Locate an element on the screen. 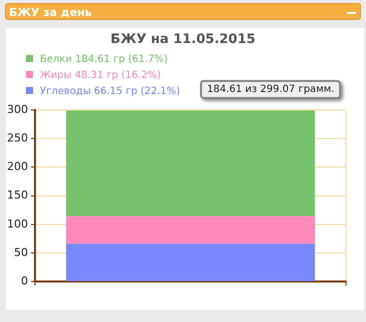 This screenshot has width=366, height=322. y-tick-label: 50 is located at coordinates (21, 252).